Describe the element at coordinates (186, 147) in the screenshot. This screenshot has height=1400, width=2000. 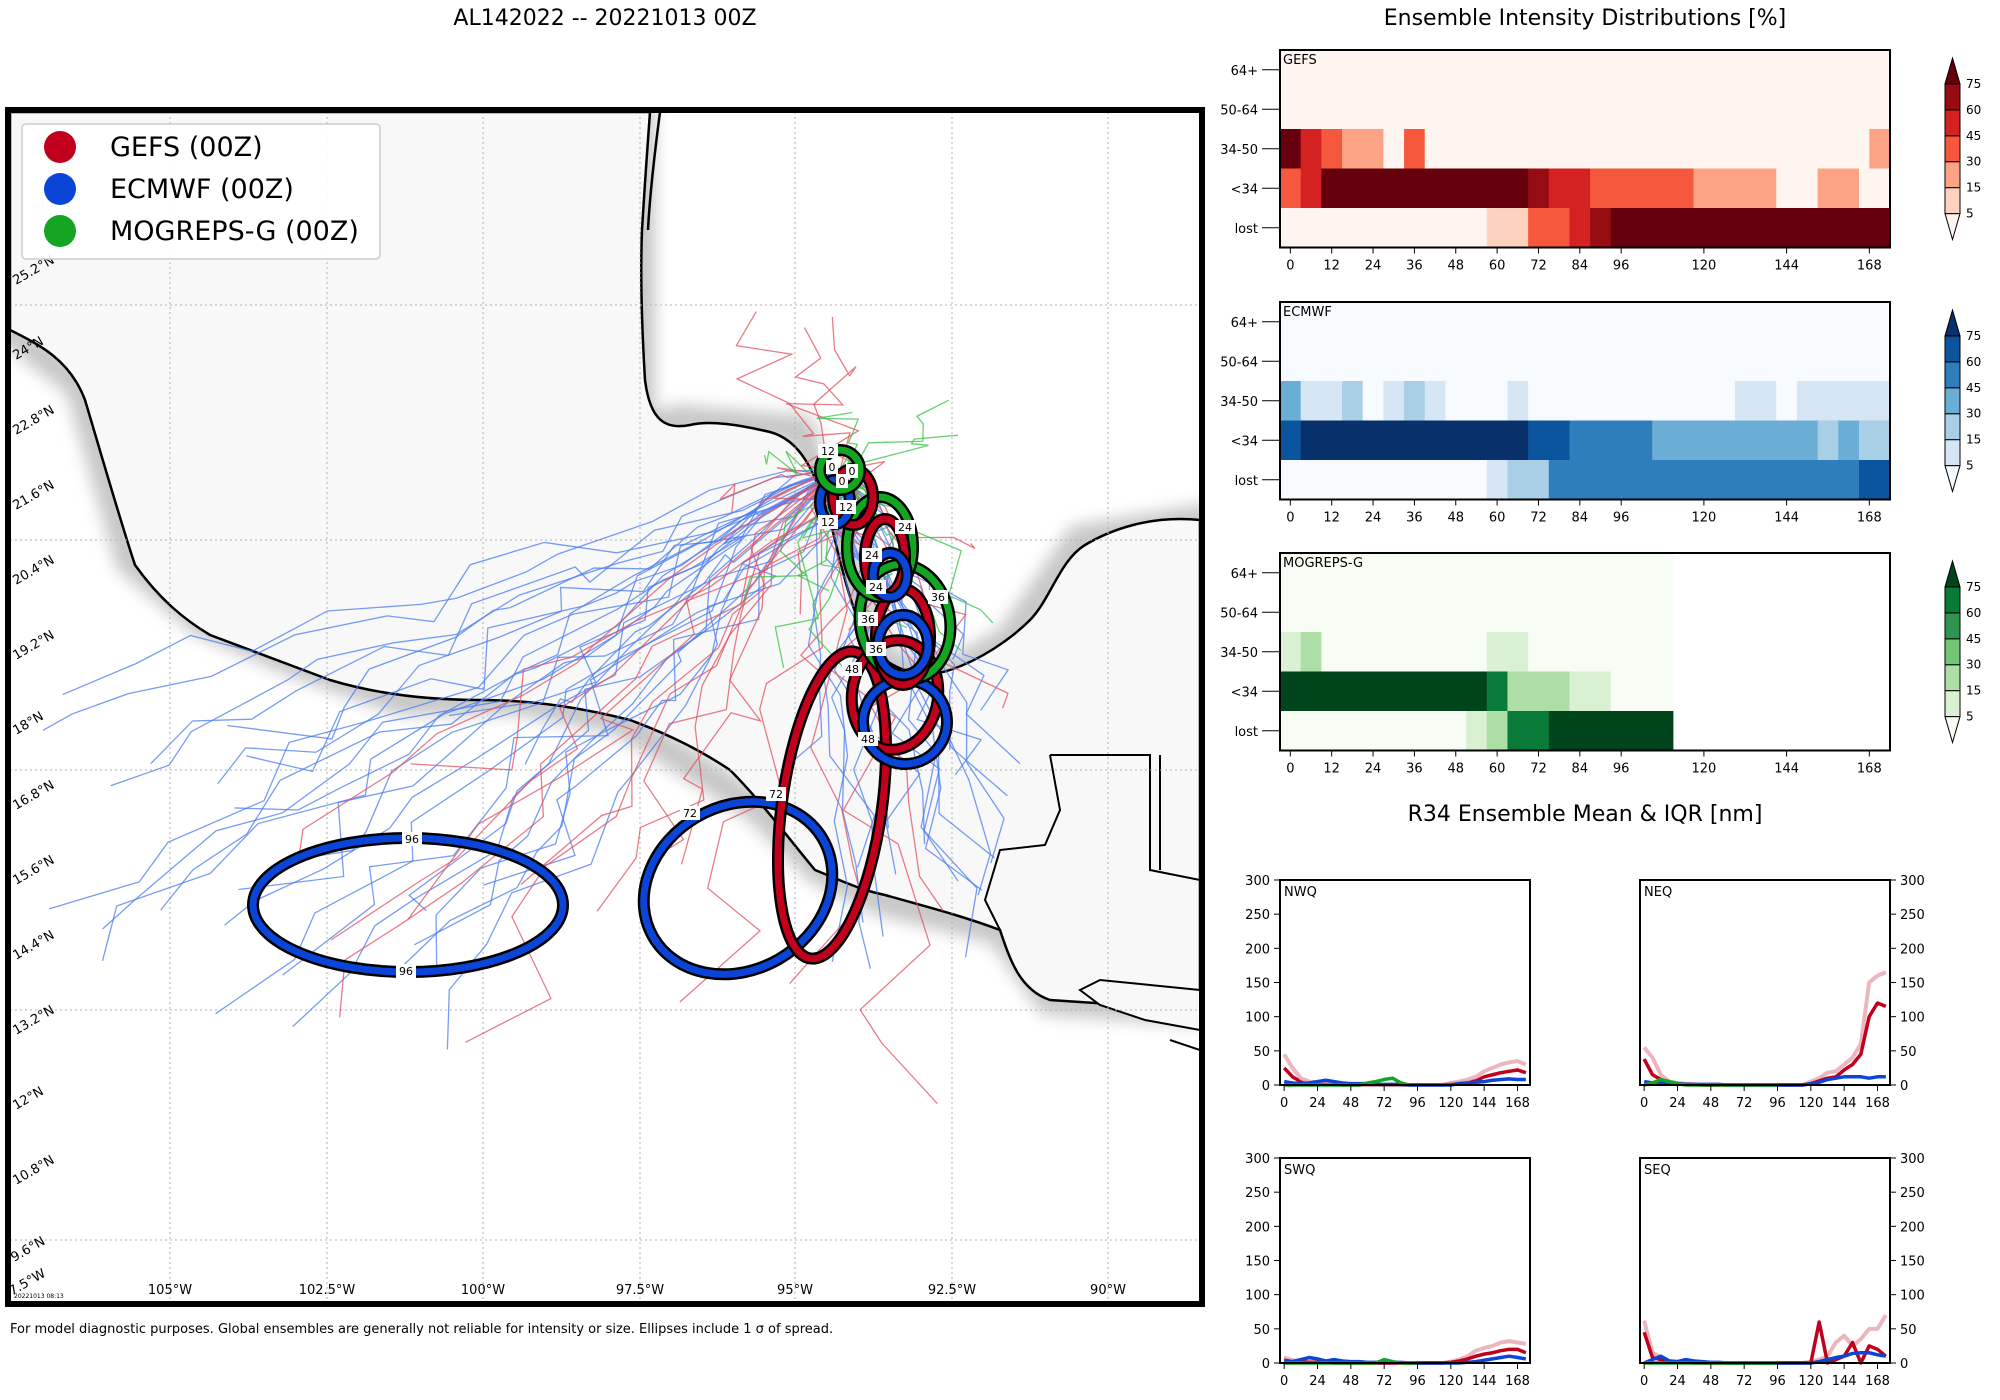
I see `legend-label-gefs: GEFS (00Z)` at that location.